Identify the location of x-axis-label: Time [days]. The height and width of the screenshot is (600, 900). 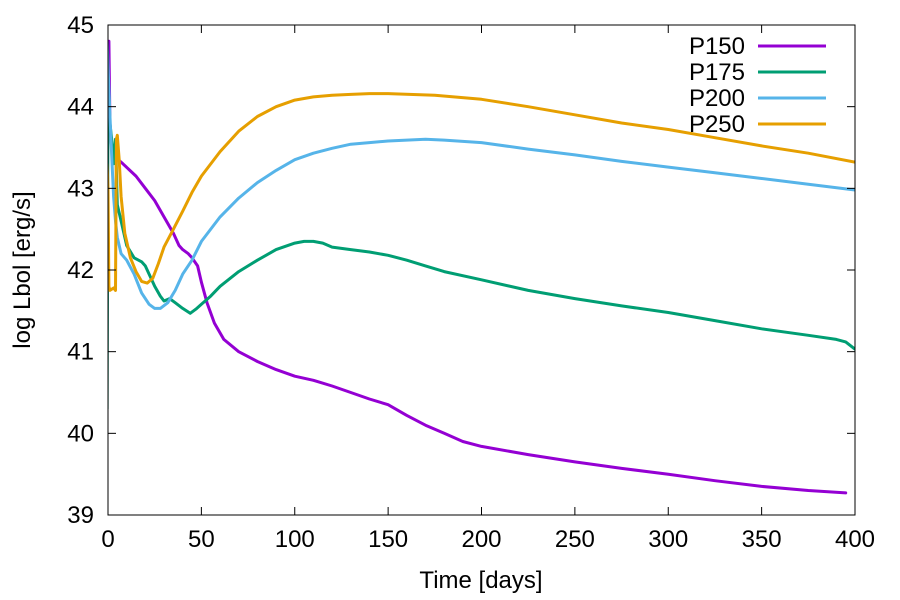
(480, 580).